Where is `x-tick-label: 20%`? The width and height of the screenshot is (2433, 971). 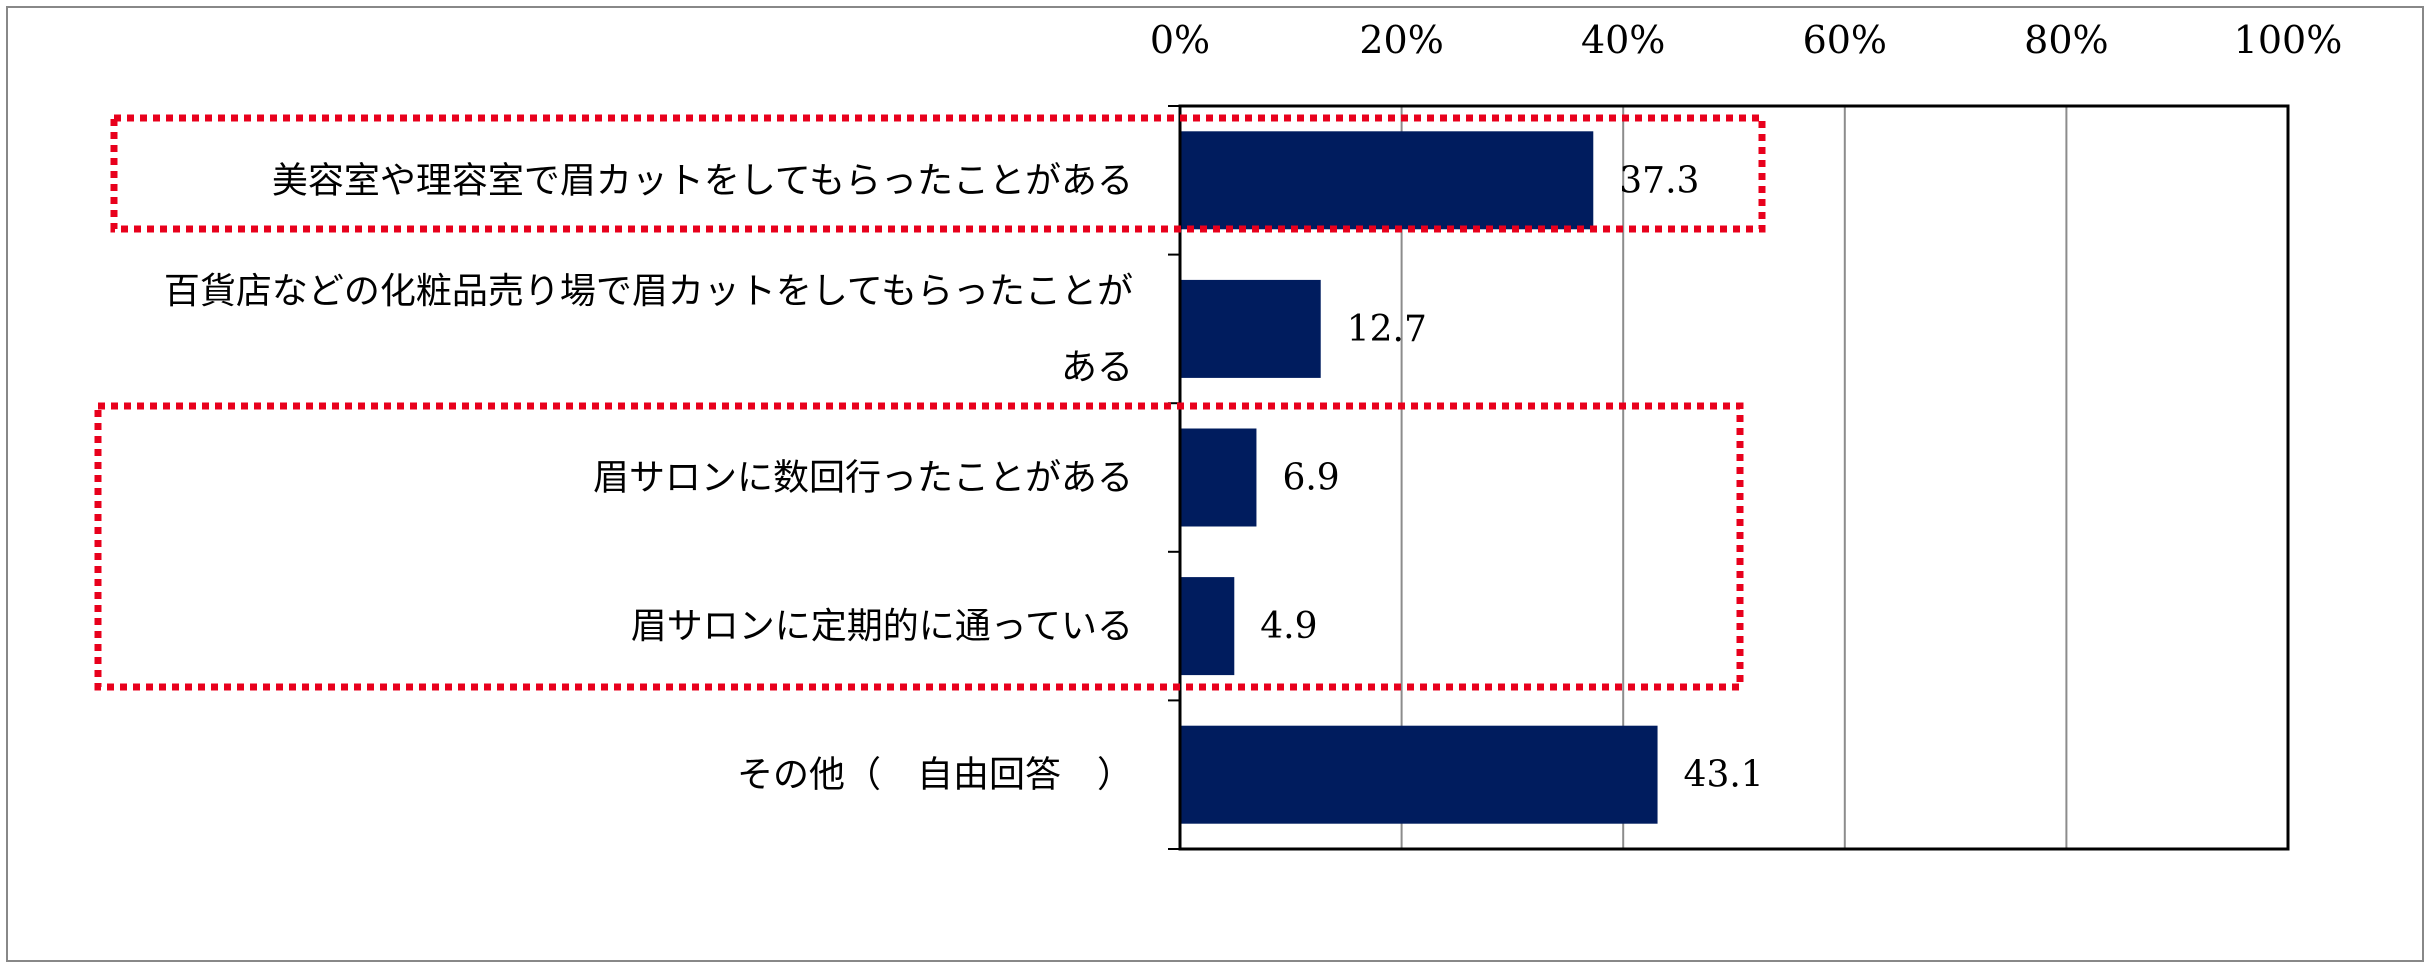
x-tick-label: 20% is located at coordinates (1401, 40).